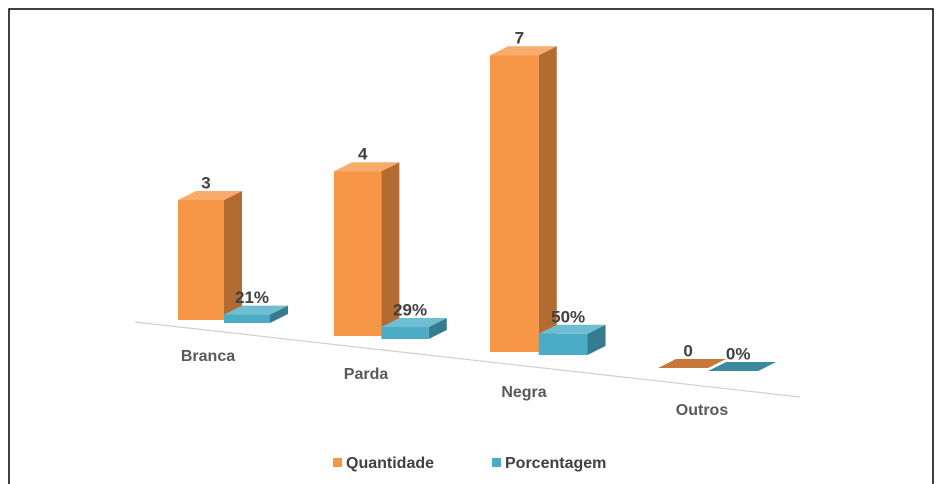 This screenshot has width=942, height=484. Describe the element at coordinates (366, 374) in the screenshot. I see `x-tick-label: Parda` at that location.